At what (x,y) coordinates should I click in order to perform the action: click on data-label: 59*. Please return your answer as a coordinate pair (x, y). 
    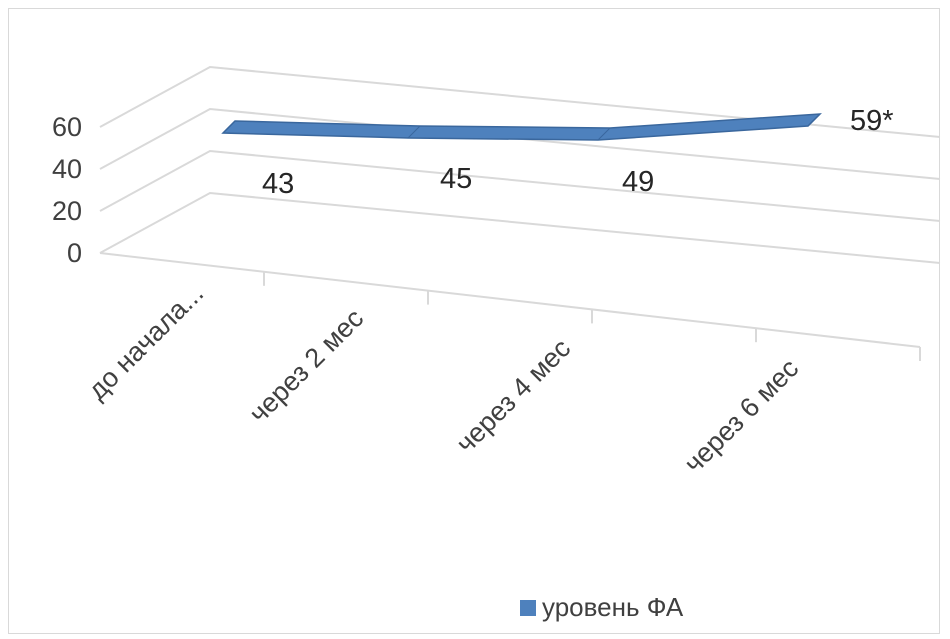
    Looking at the image, I should click on (872, 121).